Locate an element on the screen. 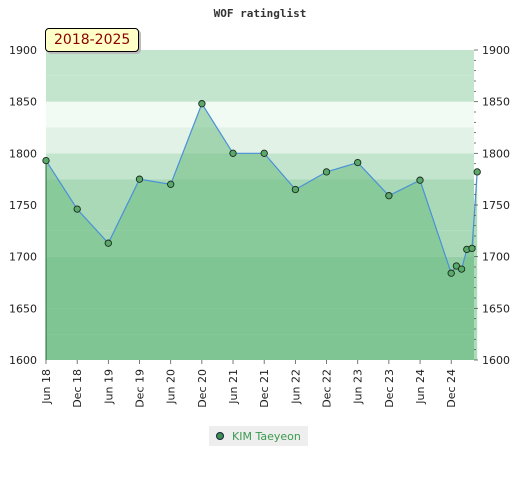  x-tick-label: Dec 20 is located at coordinates (202, 388).